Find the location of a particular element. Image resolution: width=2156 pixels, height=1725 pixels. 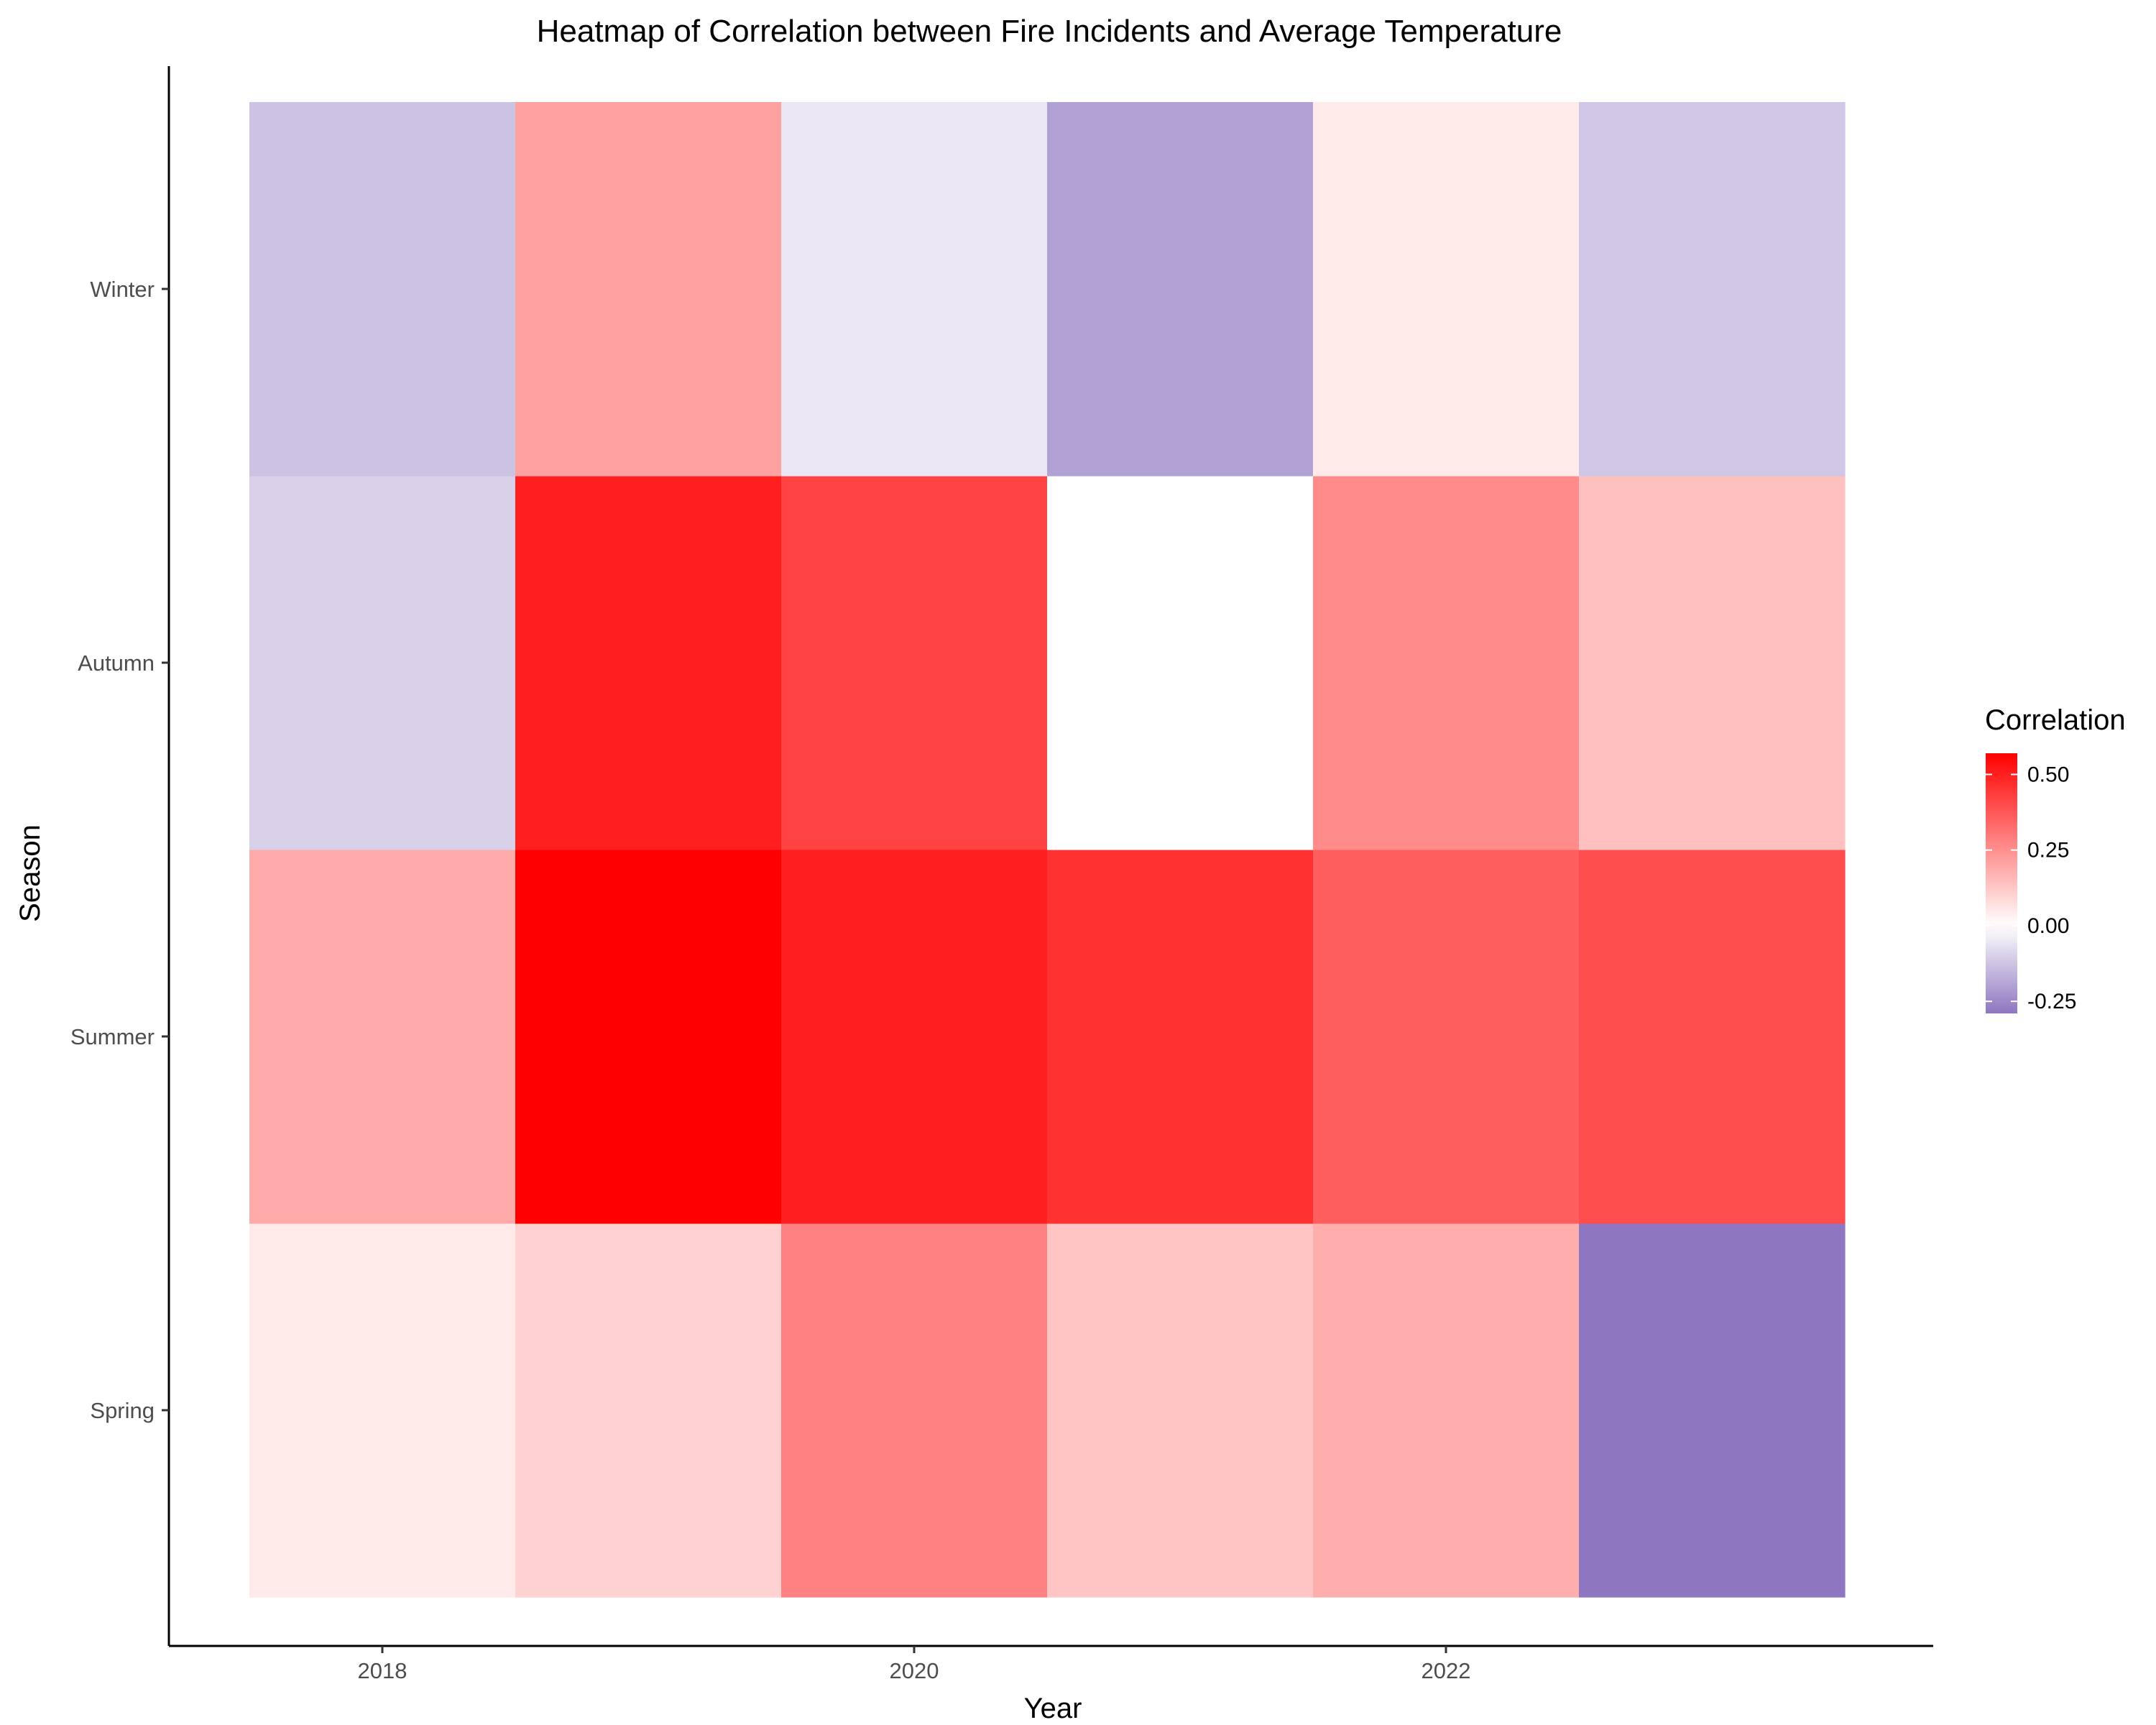

heatmap-cell-spring-2020 is located at coordinates (914, 1410).